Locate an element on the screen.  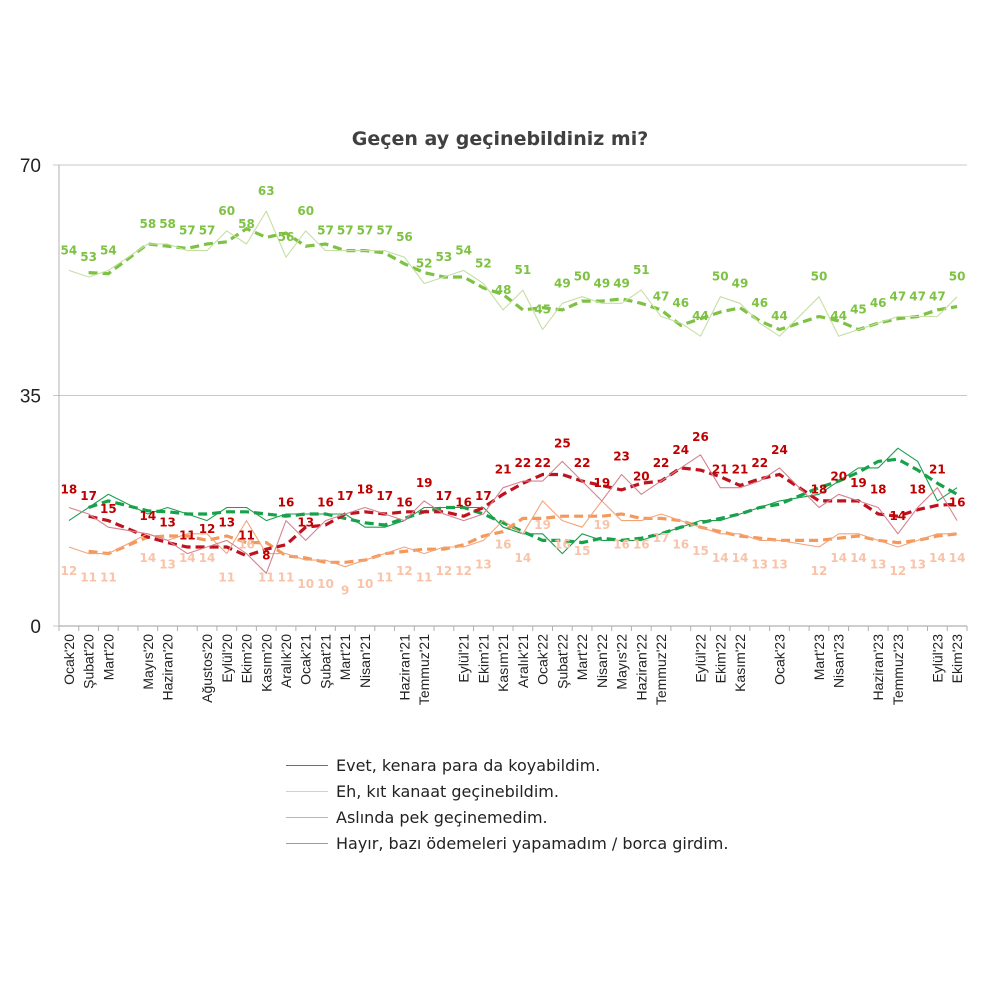
data-label: 20 is located at coordinates (838, 476).